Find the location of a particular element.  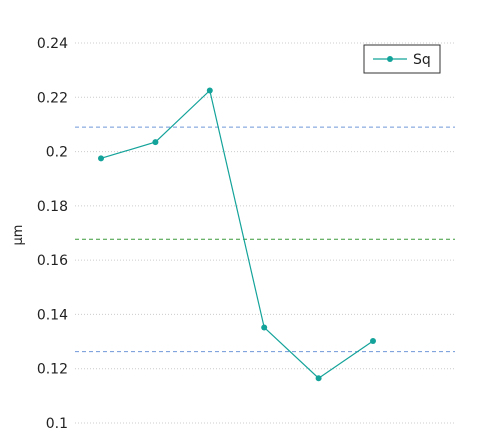

y-tick-label: 0.16 is located at coordinates (52, 261).